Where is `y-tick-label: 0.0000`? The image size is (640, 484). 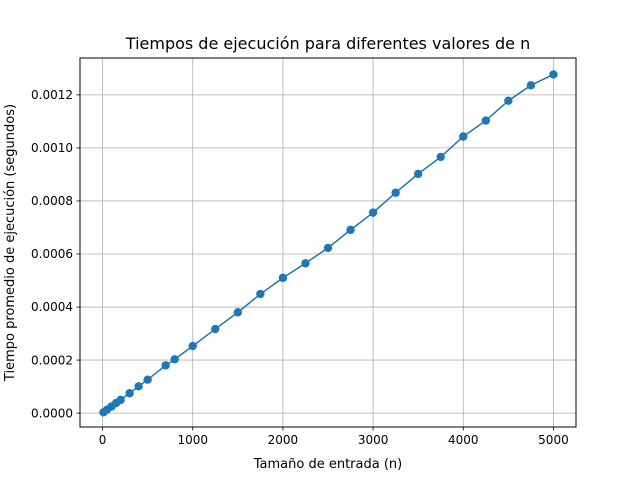
y-tick-label: 0.0000 is located at coordinates (52, 413).